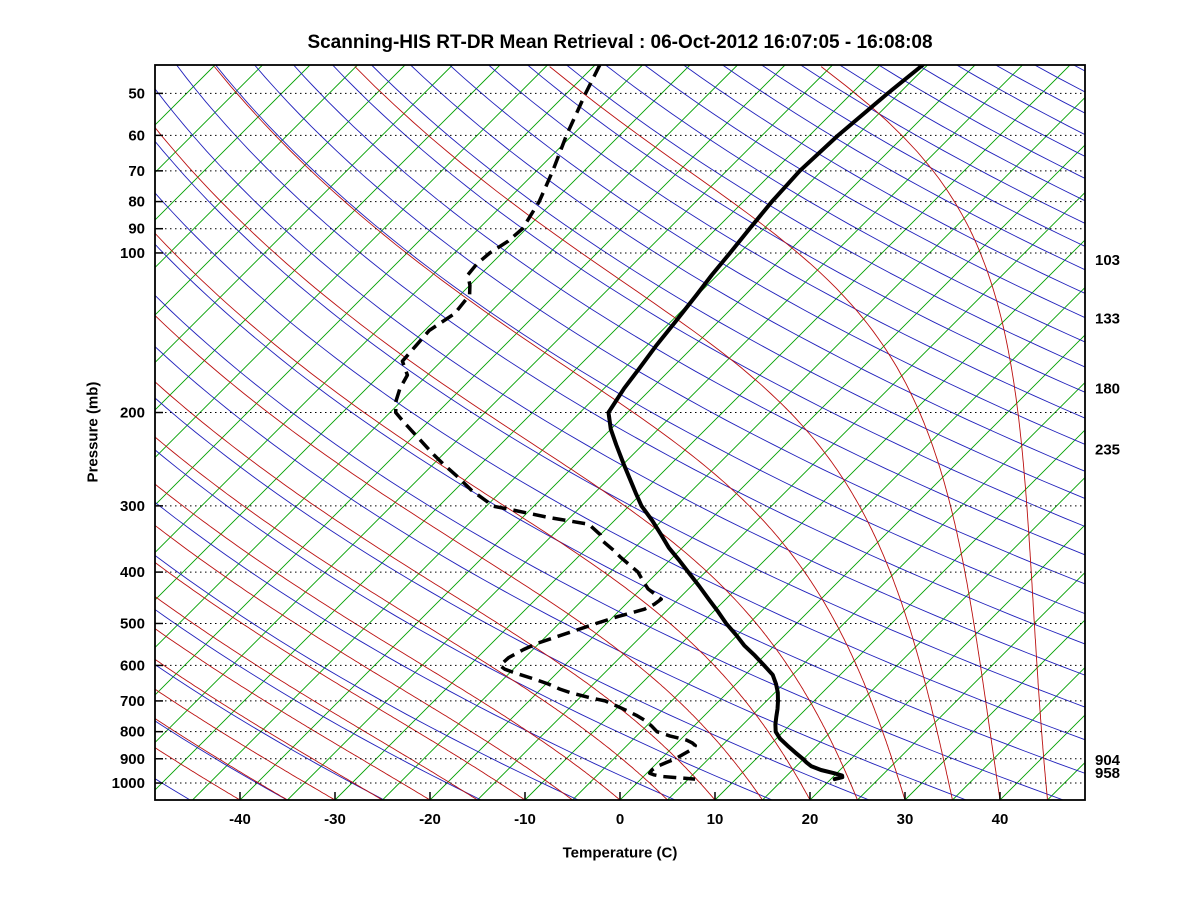 The width and height of the screenshot is (1200, 900). Describe the element at coordinates (132, 623) in the screenshot. I see `y-tick-label: 500` at that location.